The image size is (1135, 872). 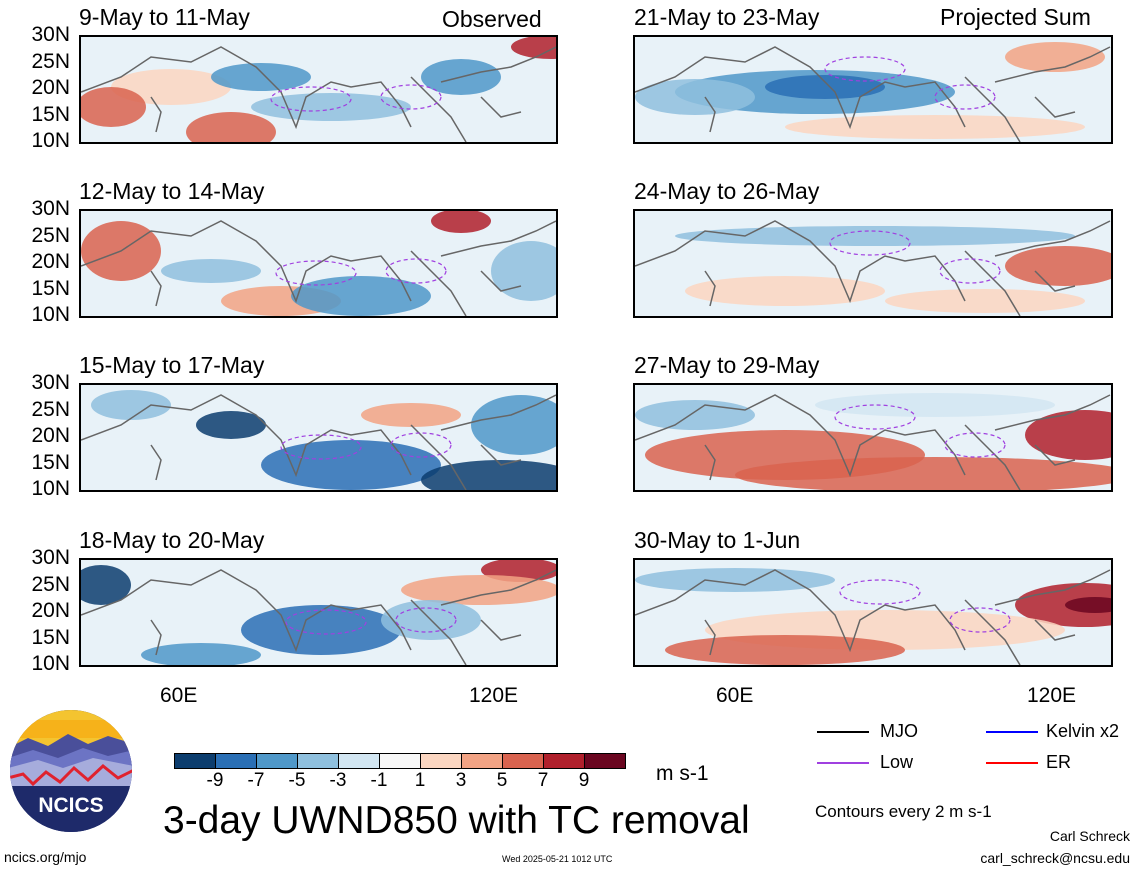 I want to click on legend-label-kelvin: Kelvin x2, so click(x=1083, y=731).